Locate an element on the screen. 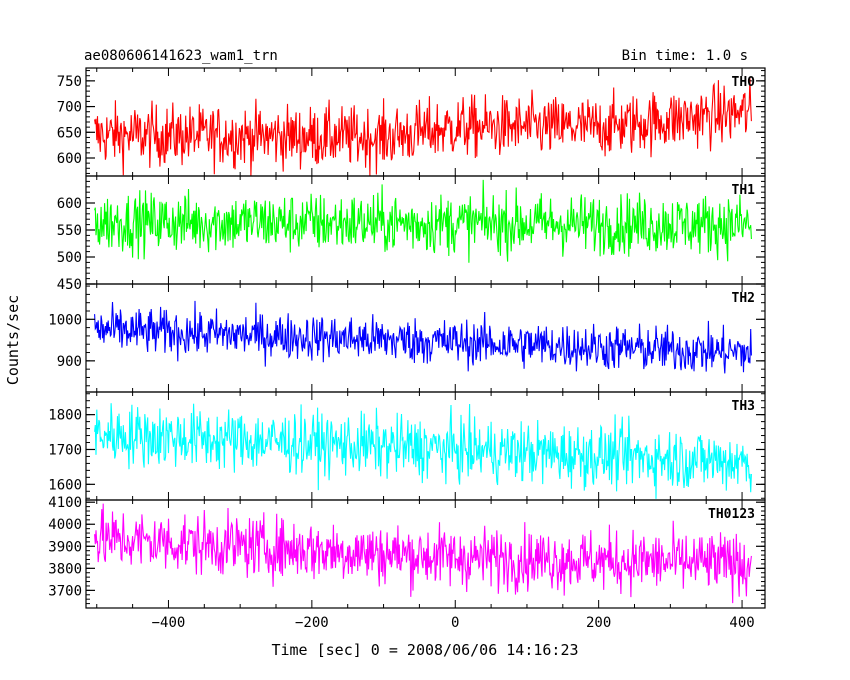  panel-th0: 600 650 700 750 TH0 is located at coordinates (411, 122).